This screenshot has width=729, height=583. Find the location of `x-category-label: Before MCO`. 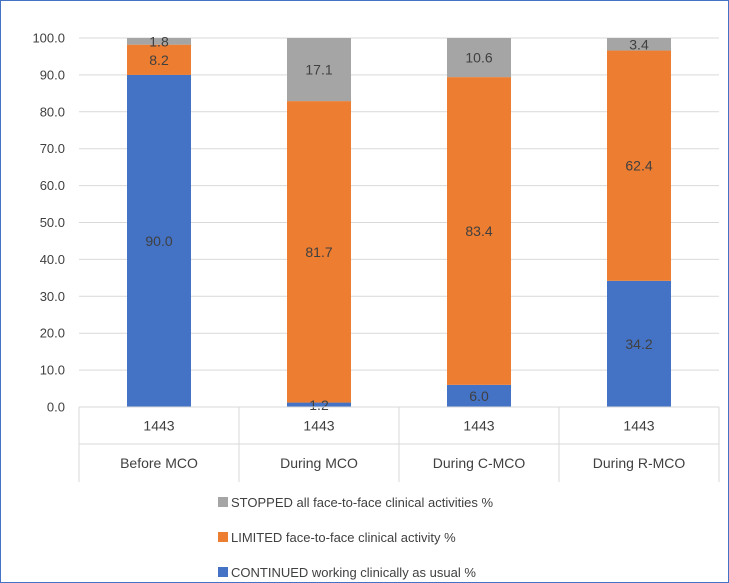

x-category-label: Before MCO is located at coordinates (159, 463).